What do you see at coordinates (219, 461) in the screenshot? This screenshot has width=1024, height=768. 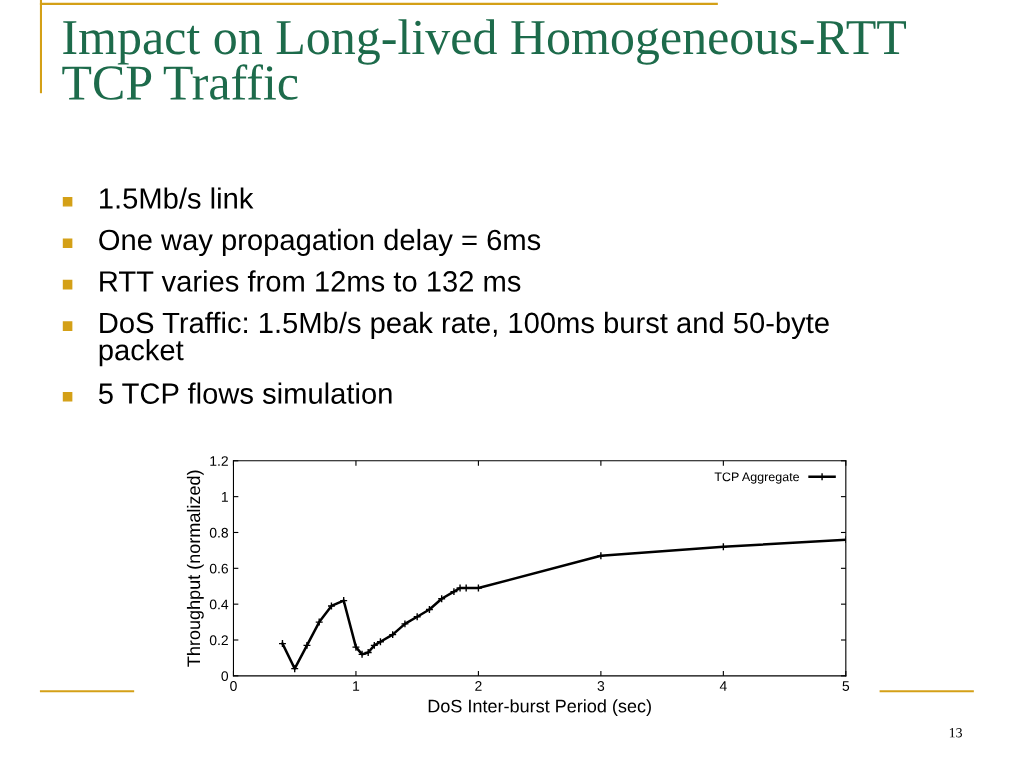 I see `y-tick-label: 1.2` at bounding box center [219, 461].